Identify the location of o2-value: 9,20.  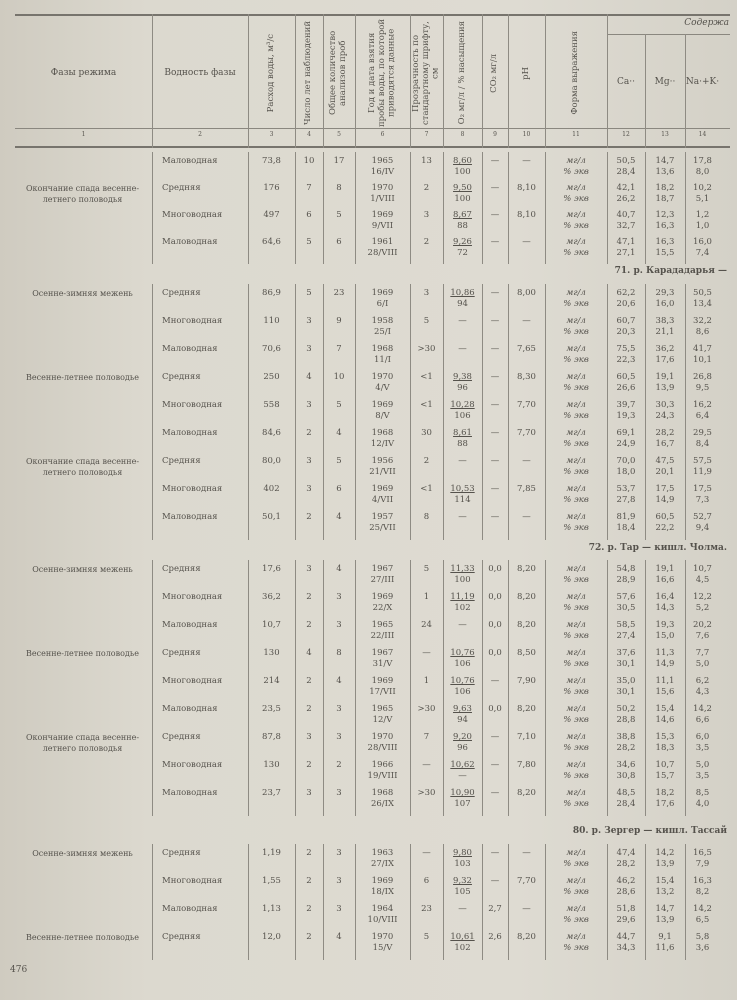
(462, 737).